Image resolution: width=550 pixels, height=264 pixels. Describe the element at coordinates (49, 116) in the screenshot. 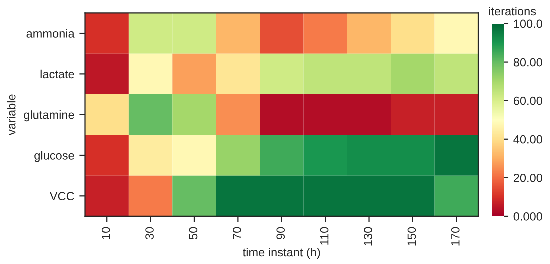

I see `y-tick-label: glutamine` at that location.